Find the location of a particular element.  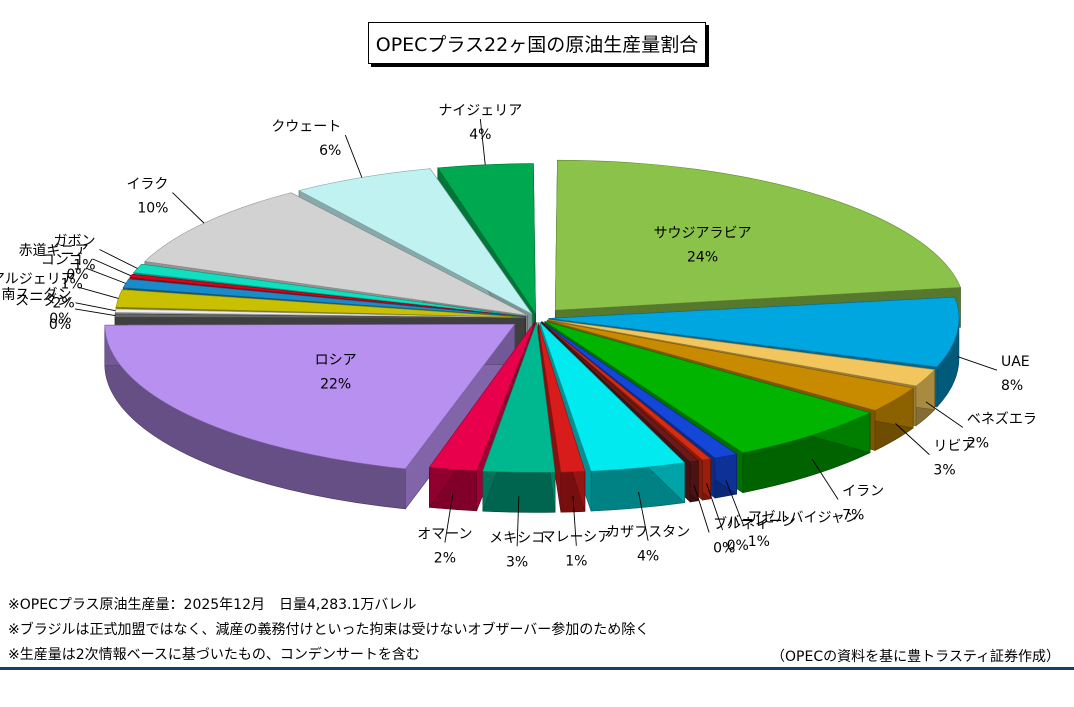

leader-ブルネイ is located at coordinates (701, 509).